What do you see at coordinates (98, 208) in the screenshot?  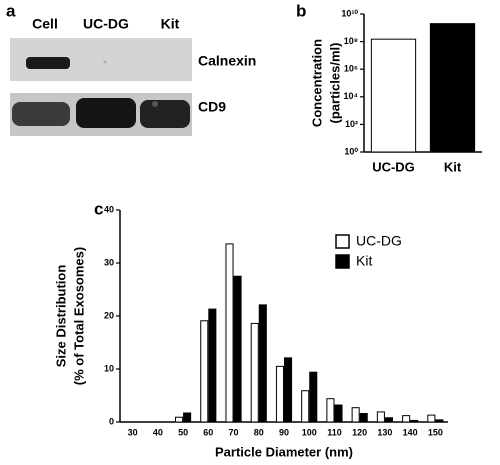 I see `panel-label: c` at bounding box center [98, 208].